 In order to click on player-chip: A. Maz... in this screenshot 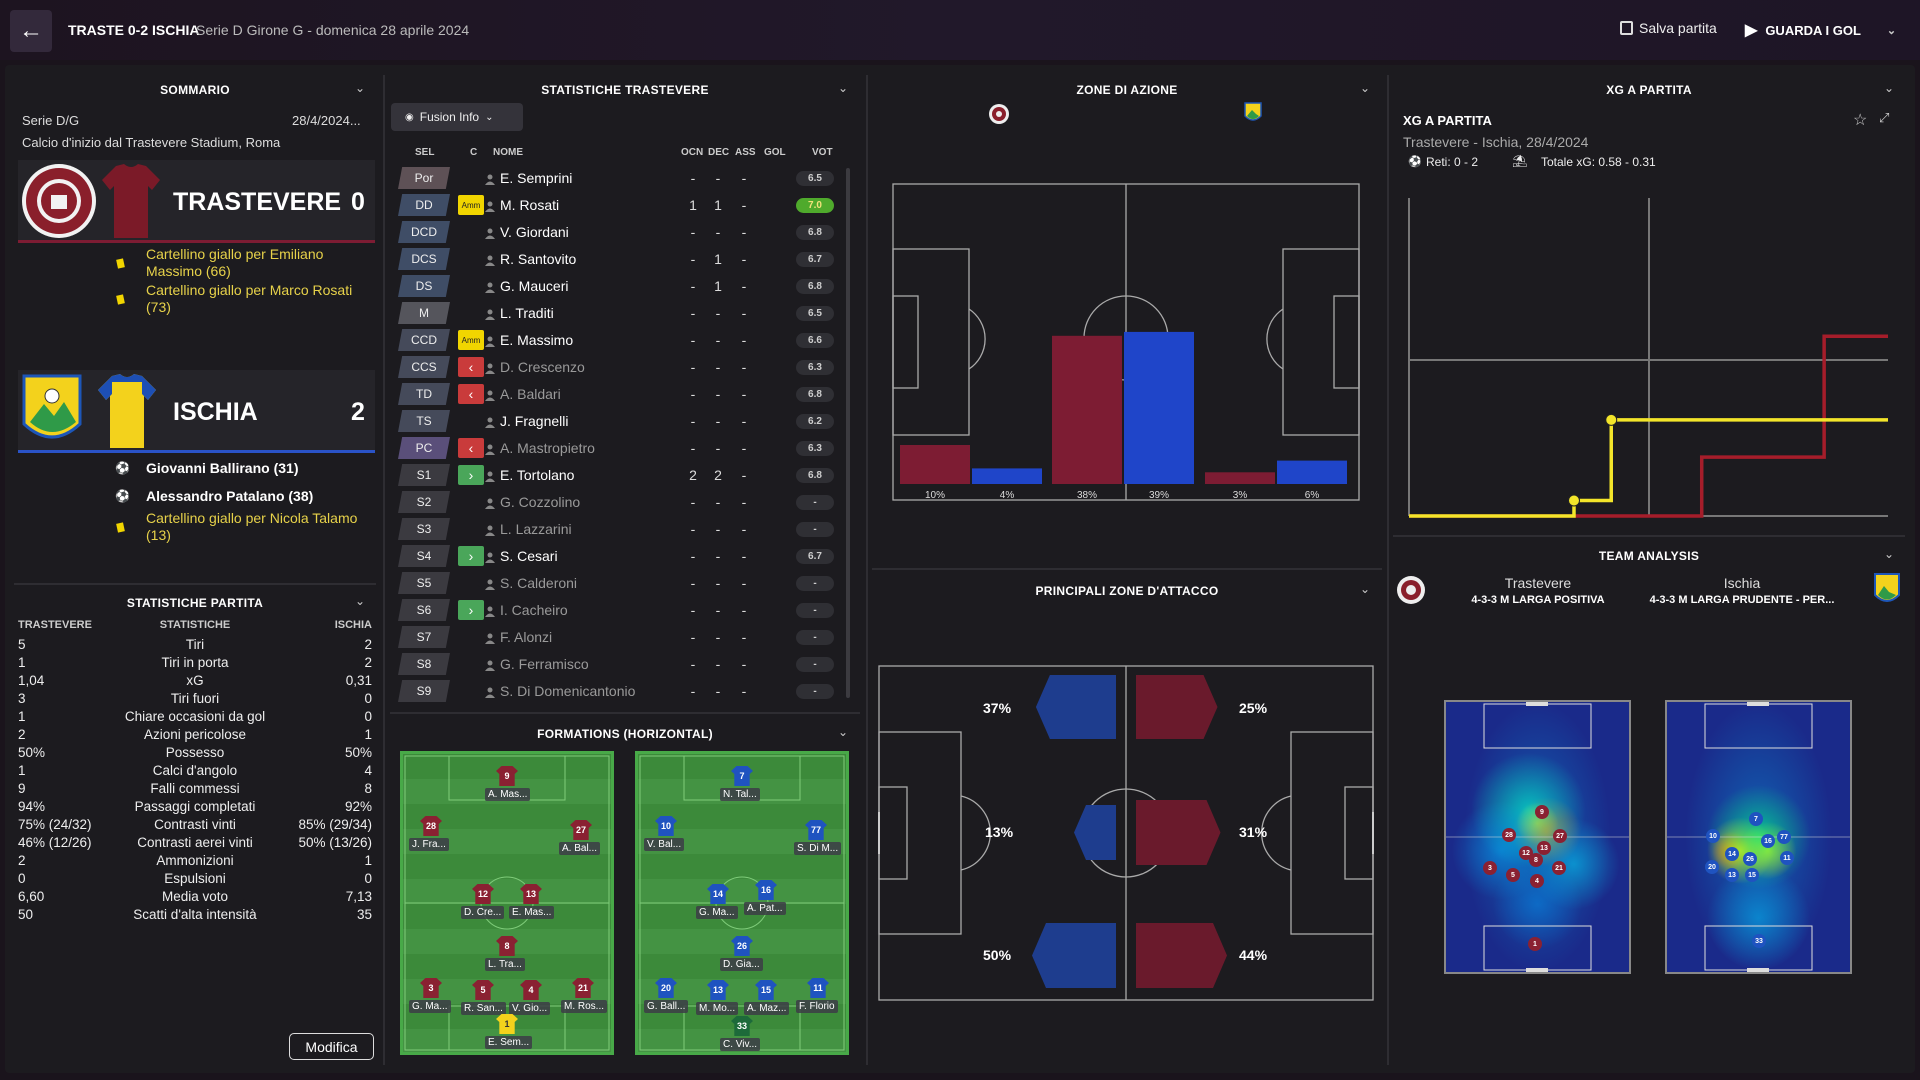, I will do `click(767, 1008)`.